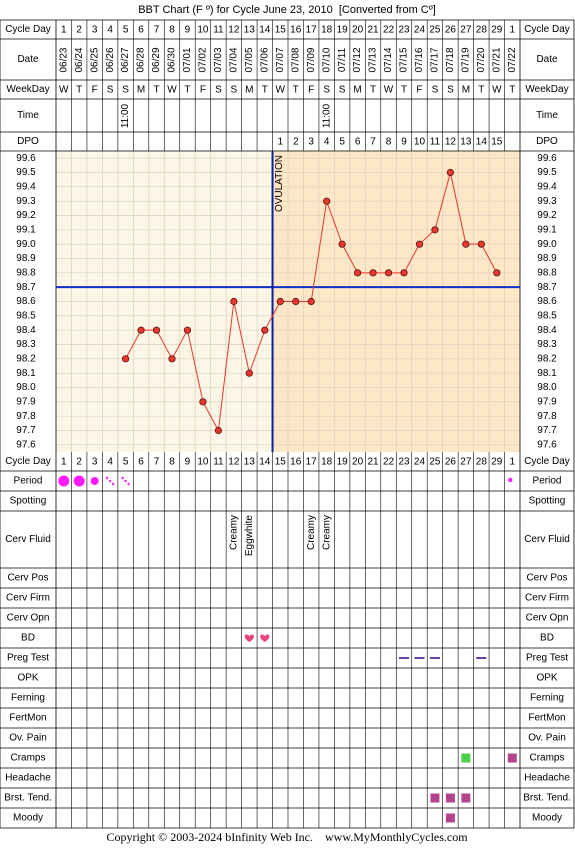 The image size is (575, 852). I want to click on cycle-day: 5, so click(126, 30).